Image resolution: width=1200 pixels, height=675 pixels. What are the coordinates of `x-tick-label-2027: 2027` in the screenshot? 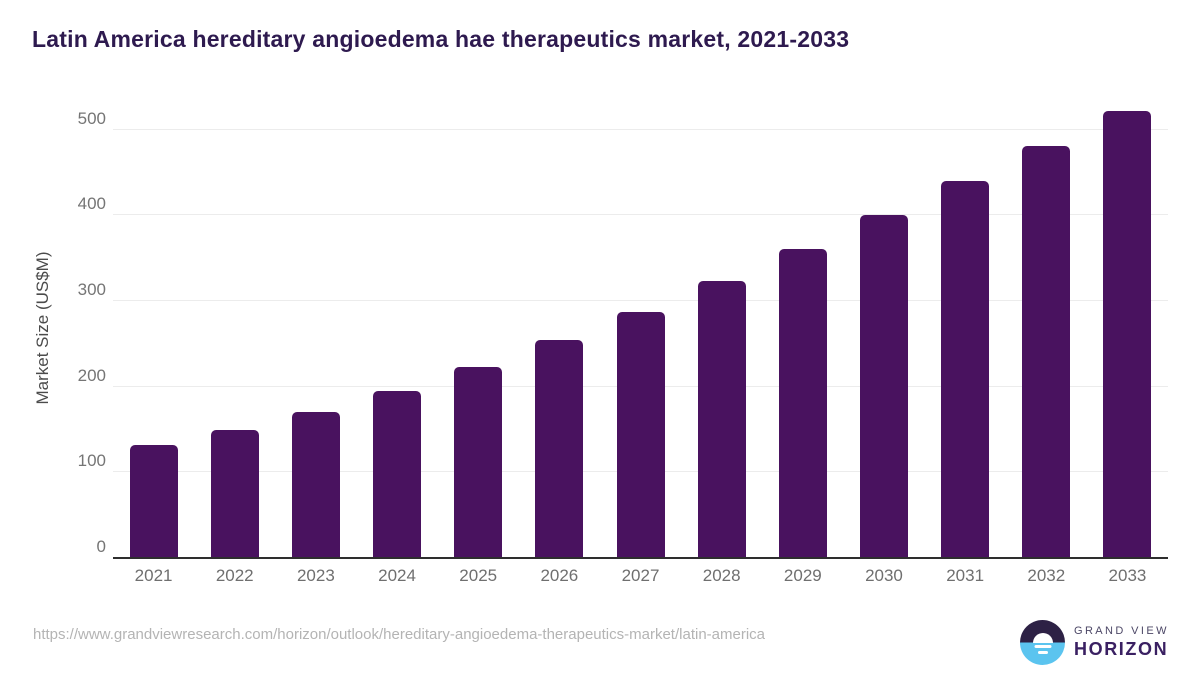 It's located at (640, 575).